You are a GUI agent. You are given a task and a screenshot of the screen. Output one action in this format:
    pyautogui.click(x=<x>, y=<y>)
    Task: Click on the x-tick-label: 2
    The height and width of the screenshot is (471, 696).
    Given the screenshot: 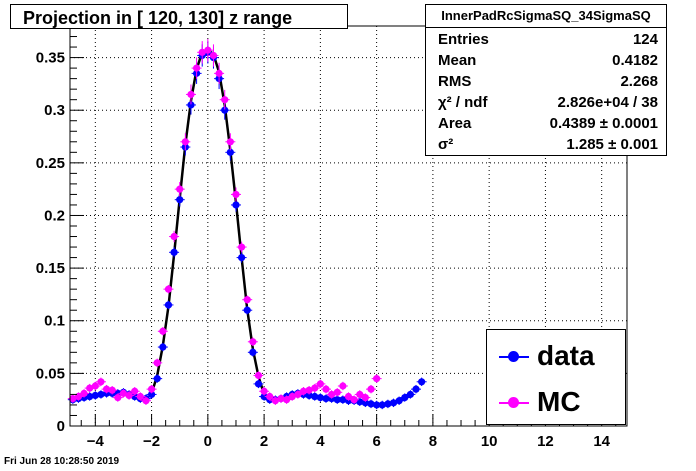 What is the action you would take?
    pyautogui.click(x=264, y=441)
    